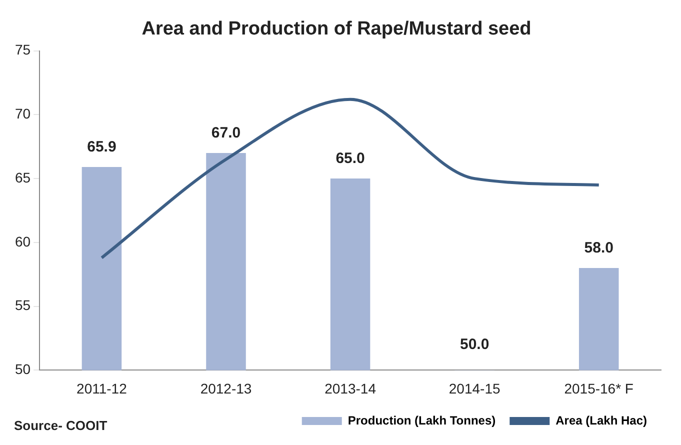 The height and width of the screenshot is (445, 681). I want to click on data-label: 50.0, so click(475, 344).